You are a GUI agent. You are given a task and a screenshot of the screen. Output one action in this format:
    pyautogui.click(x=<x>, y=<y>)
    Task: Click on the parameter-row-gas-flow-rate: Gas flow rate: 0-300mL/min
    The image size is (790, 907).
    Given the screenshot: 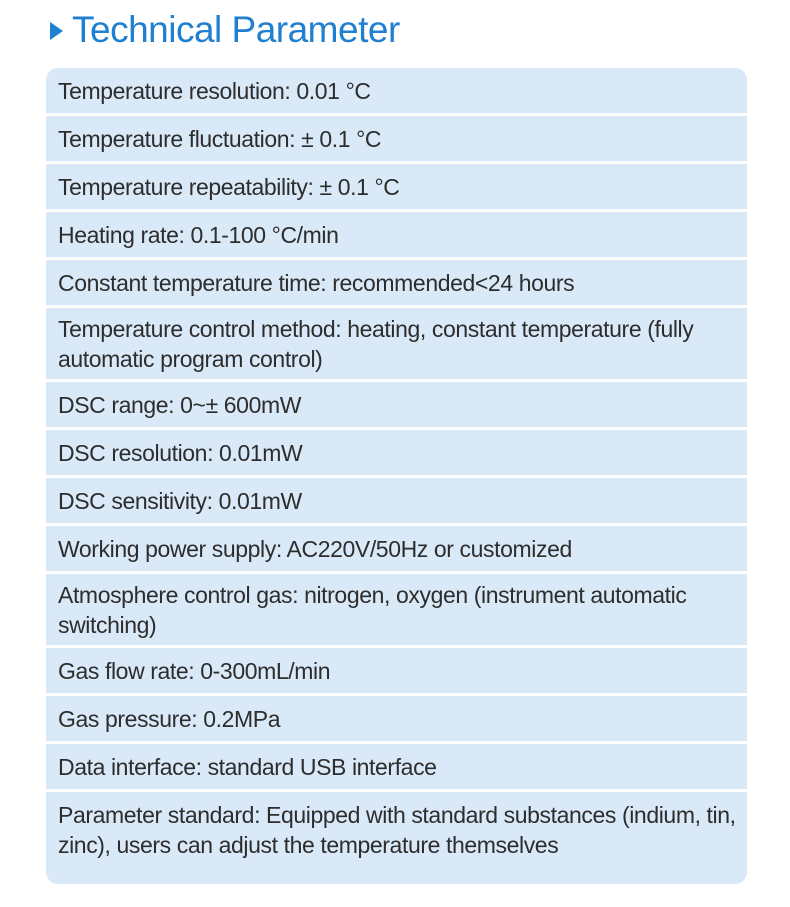 What is the action you would take?
    pyautogui.click(x=396, y=672)
    